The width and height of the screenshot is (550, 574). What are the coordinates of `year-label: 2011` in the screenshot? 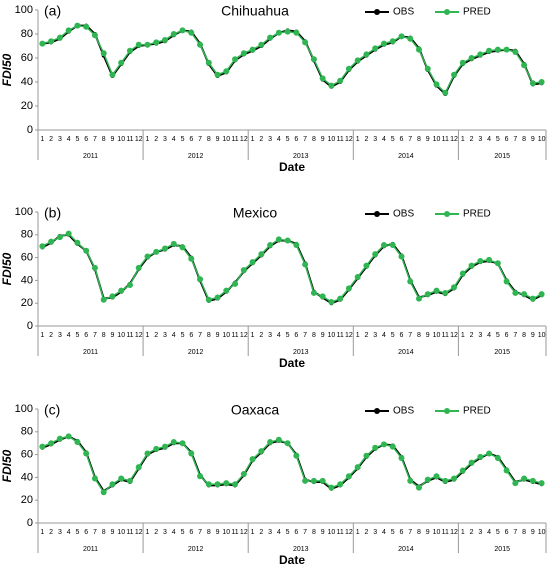 It's located at (90, 352).